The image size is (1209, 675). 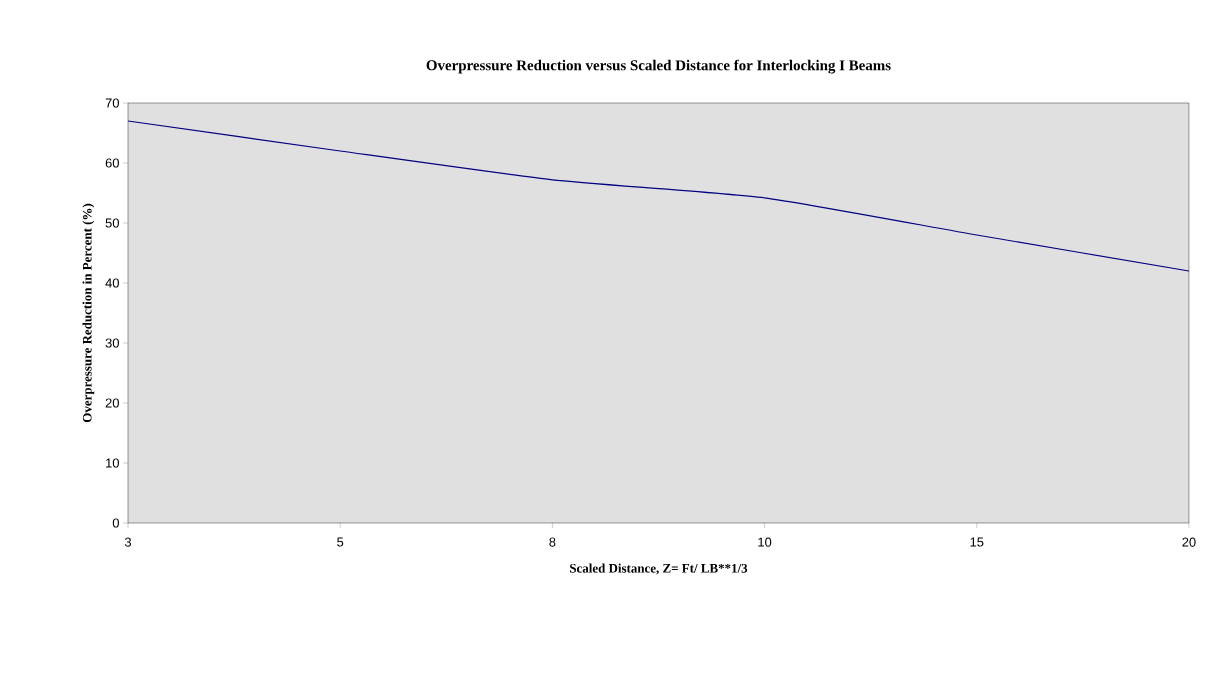 What do you see at coordinates (552, 542) in the screenshot?
I see `x-tick-label: 8` at bounding box center [552, 542].